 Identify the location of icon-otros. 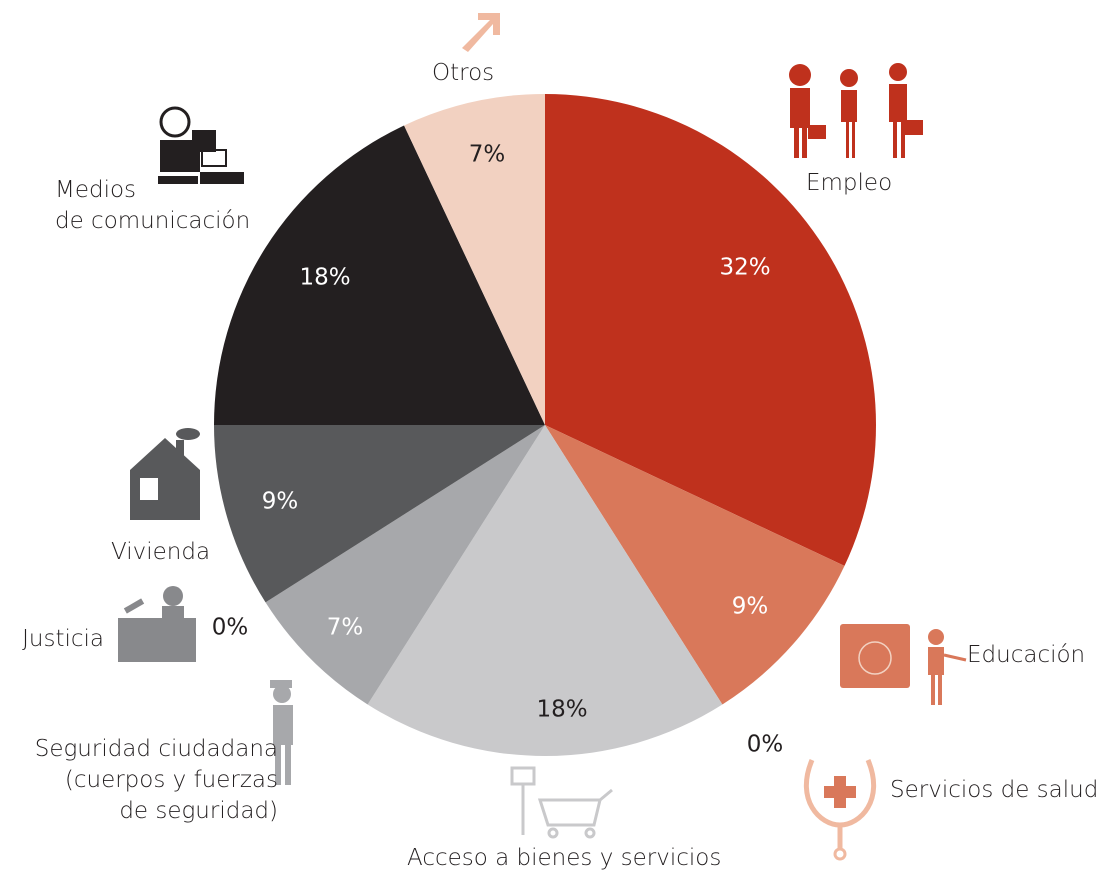
(481, 32).